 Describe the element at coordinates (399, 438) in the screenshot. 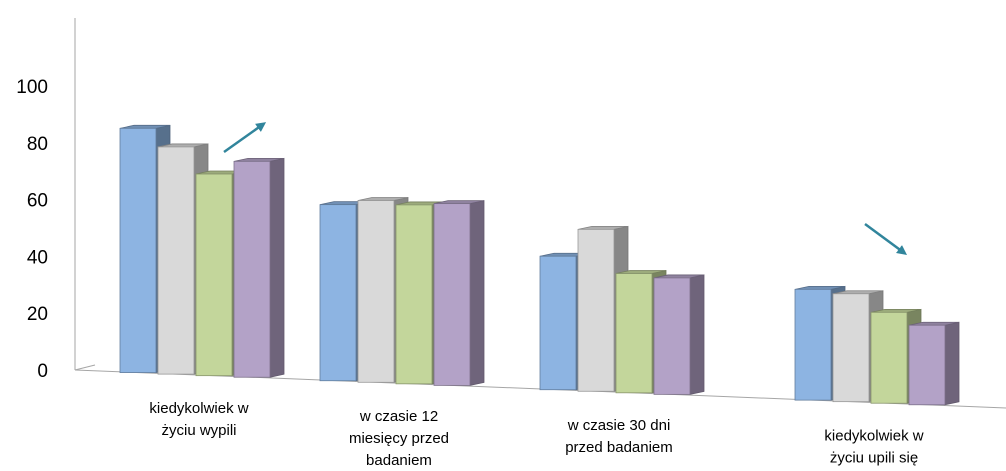

I see `x-category-label: miesięcy przed` at that location.